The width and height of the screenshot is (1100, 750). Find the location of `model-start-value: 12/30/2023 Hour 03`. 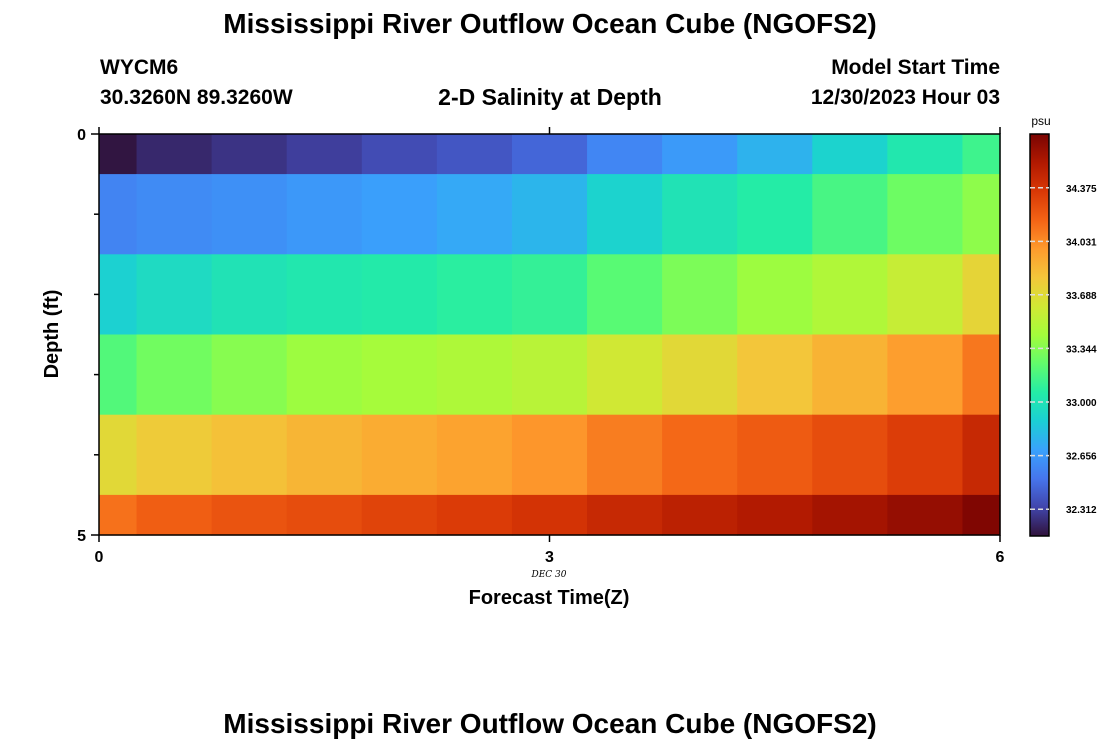

model-start-value: 12/30/2023 Hour 03 is located at coordinates (905, 97).